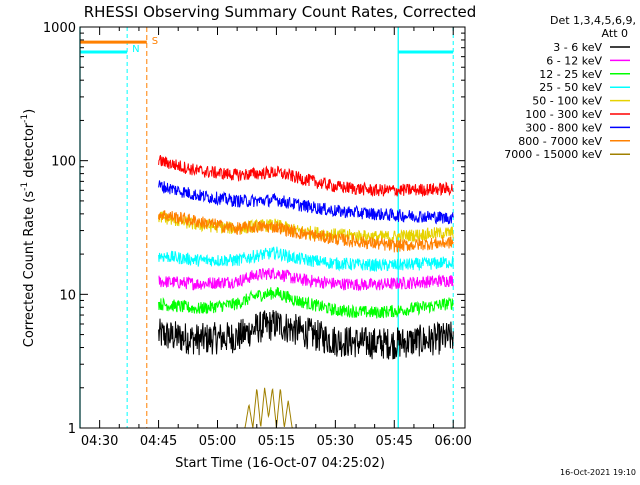 This screenshot has width=640, height=485. Describe the element at coordinates (563, 127) in the screenshot. I see `legend-label-6: 300 - 800 keV` at that location.